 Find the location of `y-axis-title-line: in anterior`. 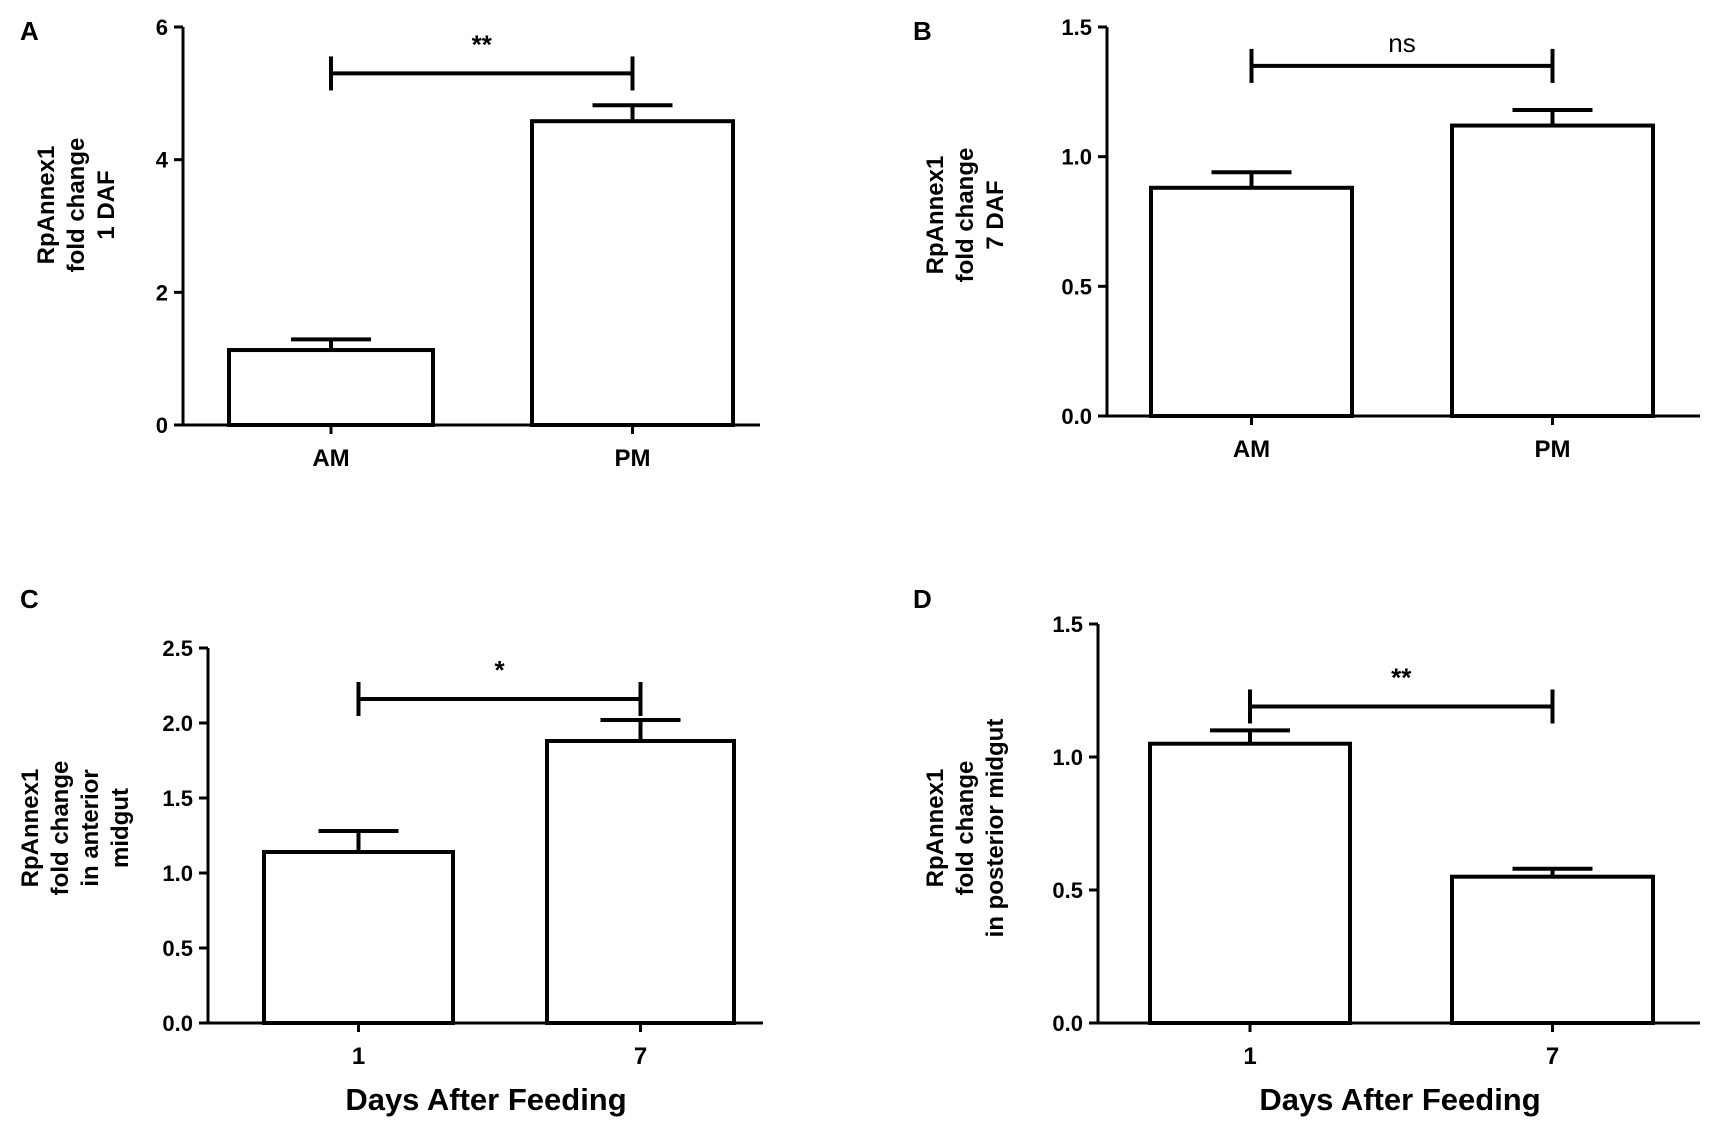

y-axis-title-line: in anterior is located at coordinates (90, 827).